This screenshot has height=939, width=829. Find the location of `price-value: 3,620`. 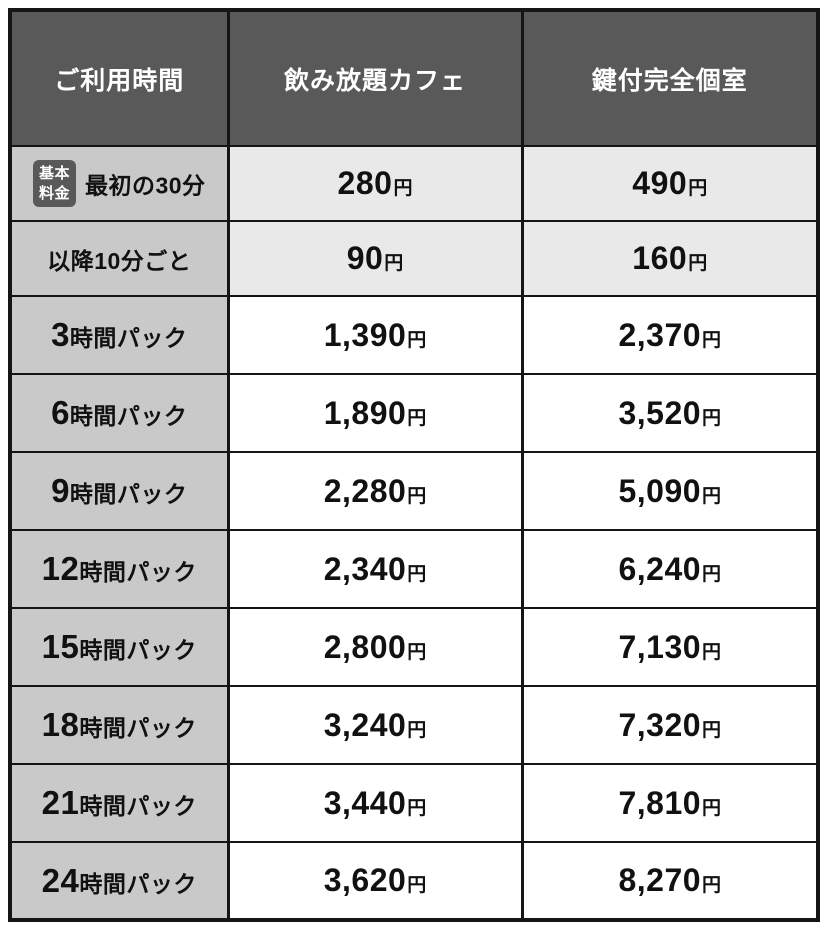

price-value: 3,620 is located at coordinates (365, 880).